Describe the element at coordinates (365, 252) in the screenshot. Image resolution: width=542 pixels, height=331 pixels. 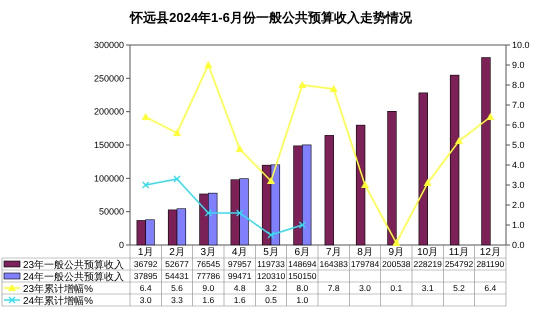
I see `x-tick-label: 8月` at that location.